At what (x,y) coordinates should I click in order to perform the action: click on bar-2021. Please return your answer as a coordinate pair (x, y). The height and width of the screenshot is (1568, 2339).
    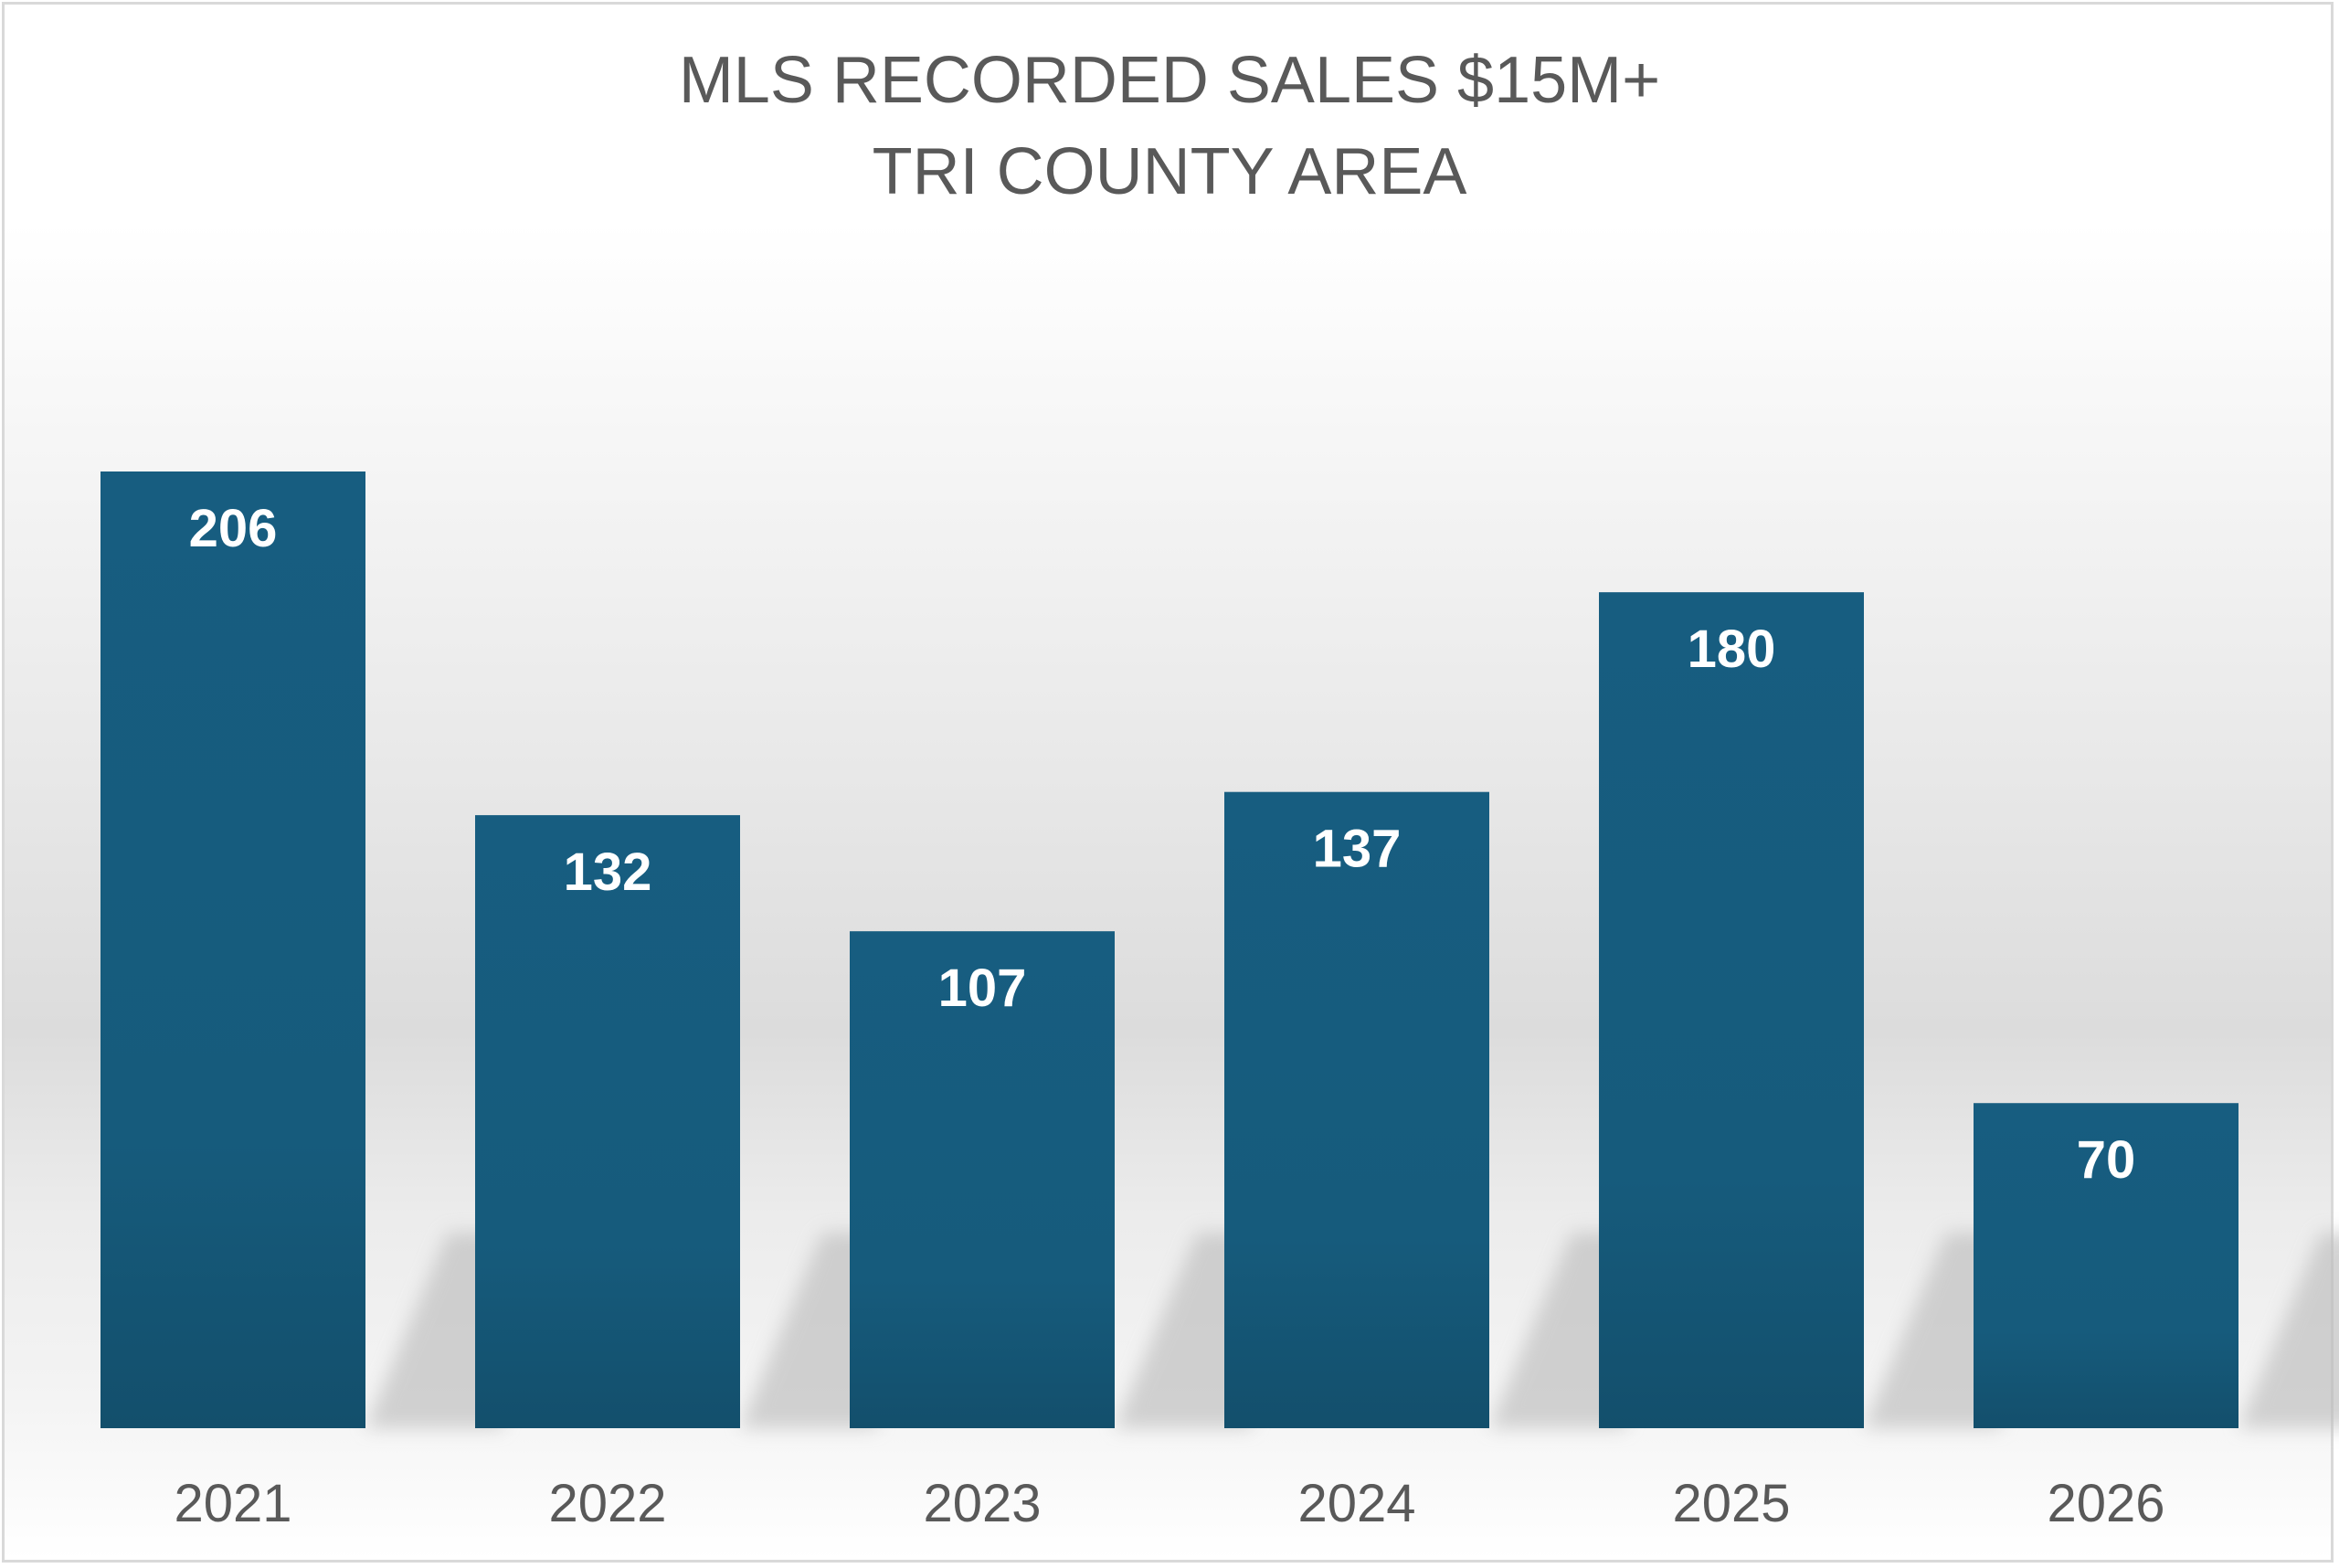
    Looking at the image, I should click on (233, 950).